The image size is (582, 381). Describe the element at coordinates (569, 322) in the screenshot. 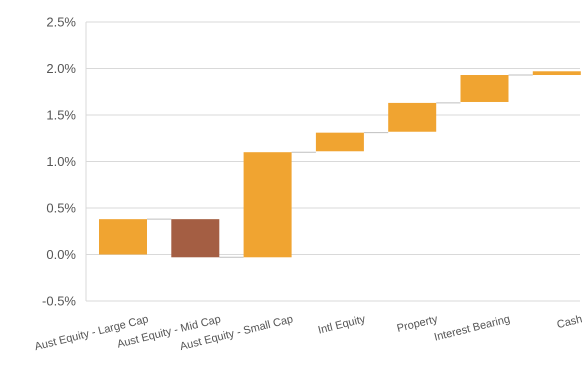

I see `x-category-label: Cash` at that location.